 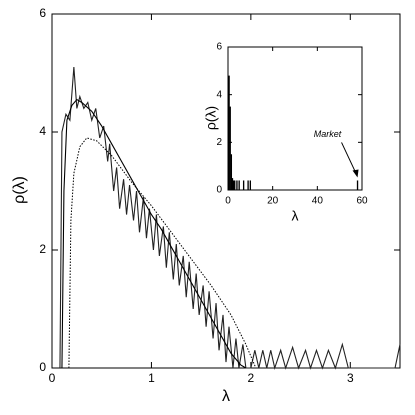 I want to click on x-tick-label: 3, so click(x=350, y=378).